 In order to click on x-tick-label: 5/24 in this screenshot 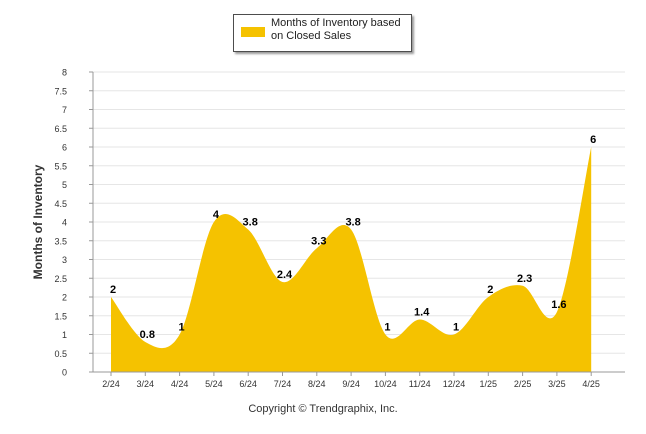, I will do `click(214, 384)`.